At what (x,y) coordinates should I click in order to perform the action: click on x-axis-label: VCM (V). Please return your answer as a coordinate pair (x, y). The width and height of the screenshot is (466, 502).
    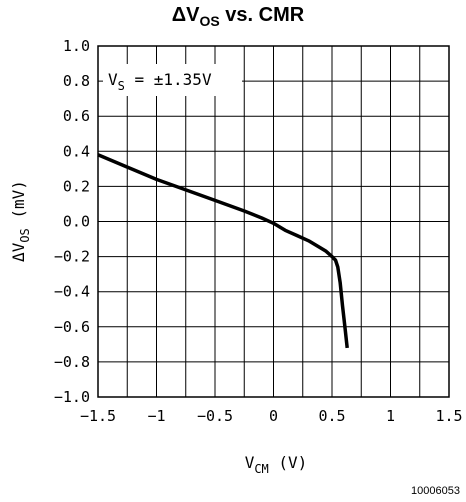
    Looking at the image, I should click on (276, 464).